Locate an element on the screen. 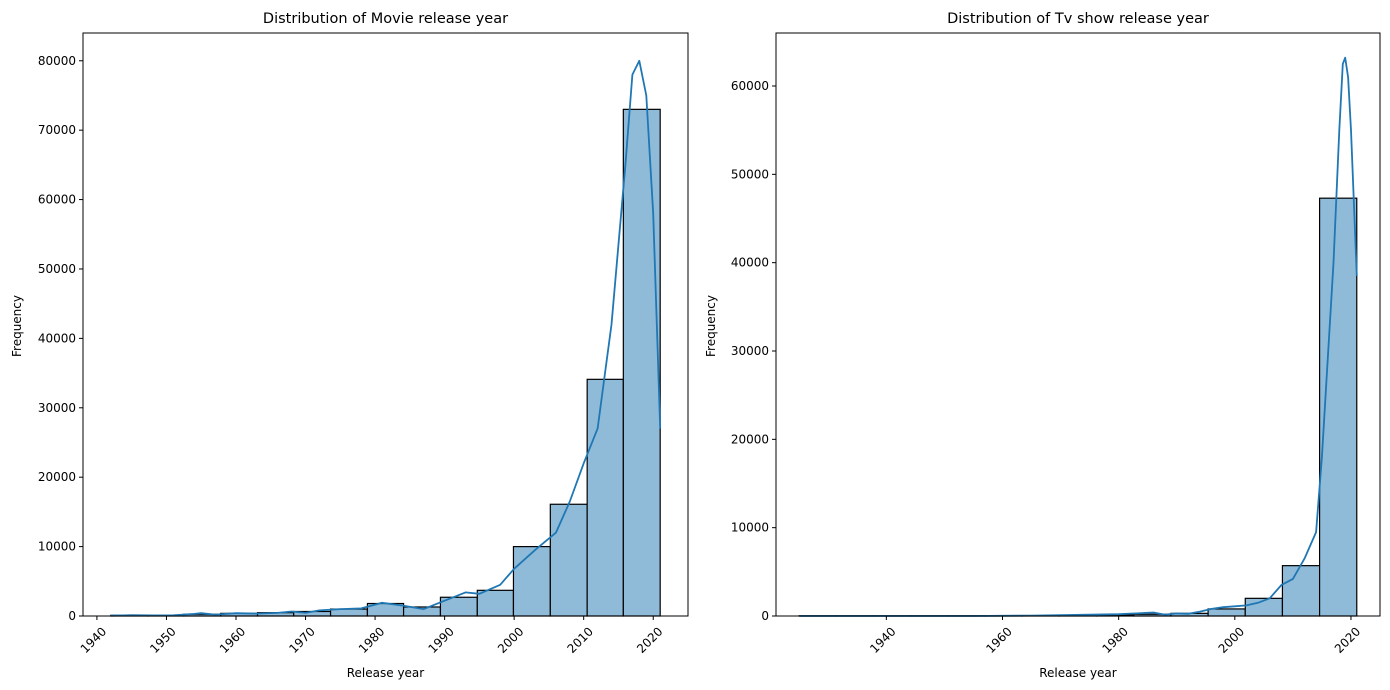  tv-y-axis-label: Frequency is located at coordinates (711, 326).